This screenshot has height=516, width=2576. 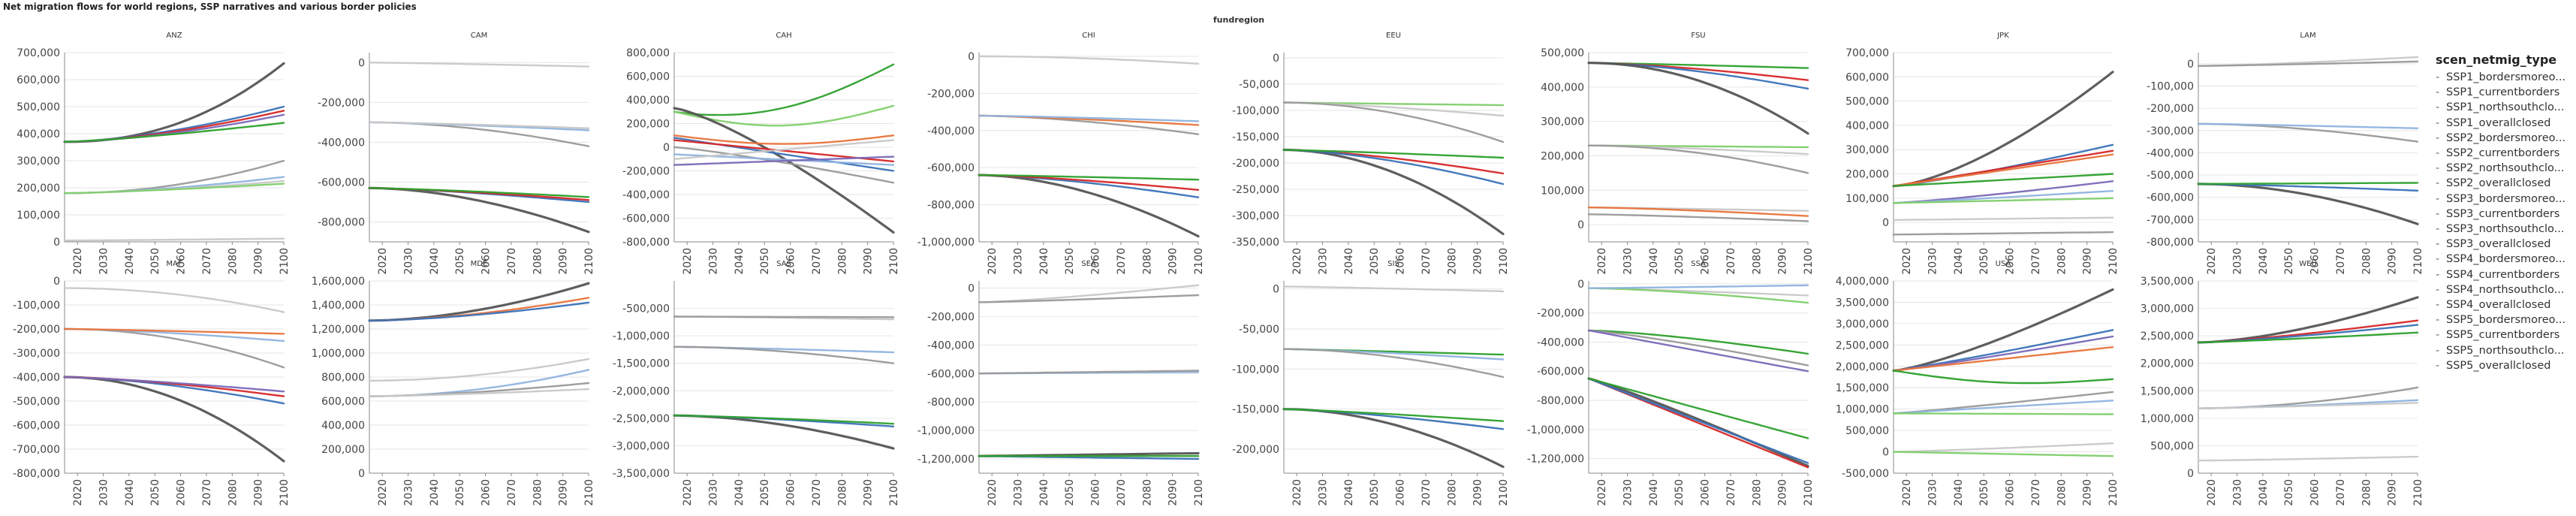 I want to click on legend-item: - SSP5_currentborders, so click(x=2505, y=334).